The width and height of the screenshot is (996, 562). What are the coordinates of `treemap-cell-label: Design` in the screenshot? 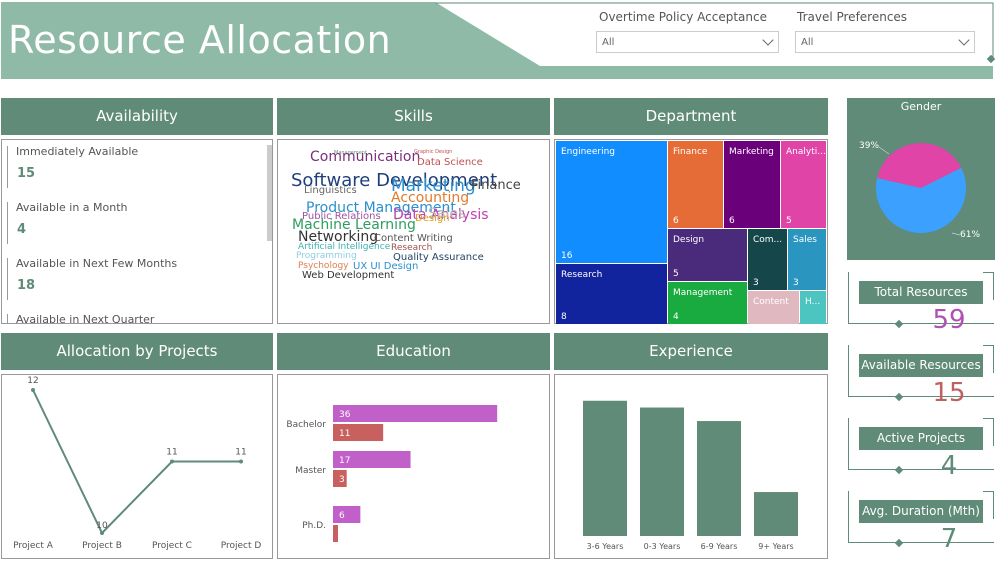 It's located at (689, 240).